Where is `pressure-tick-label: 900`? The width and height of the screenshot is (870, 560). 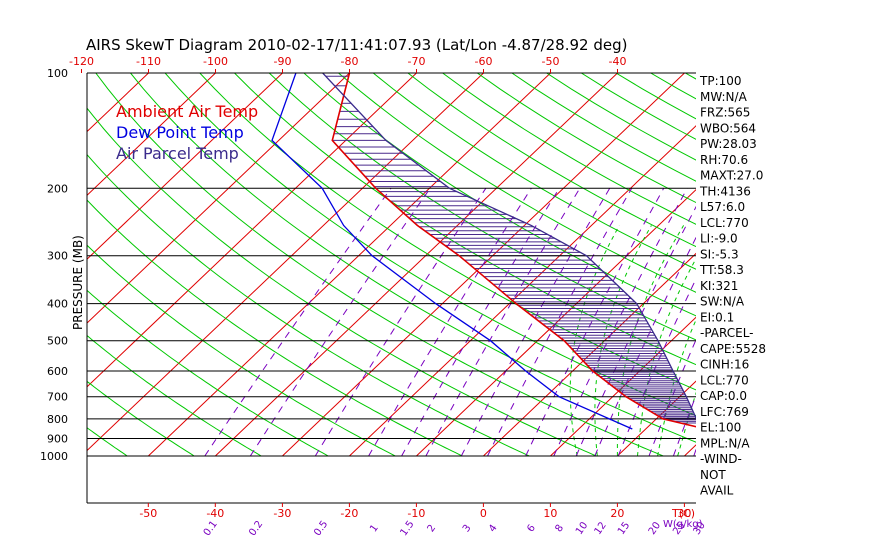
pressure-tick-label: 900 is located at coordinates (57, 439).